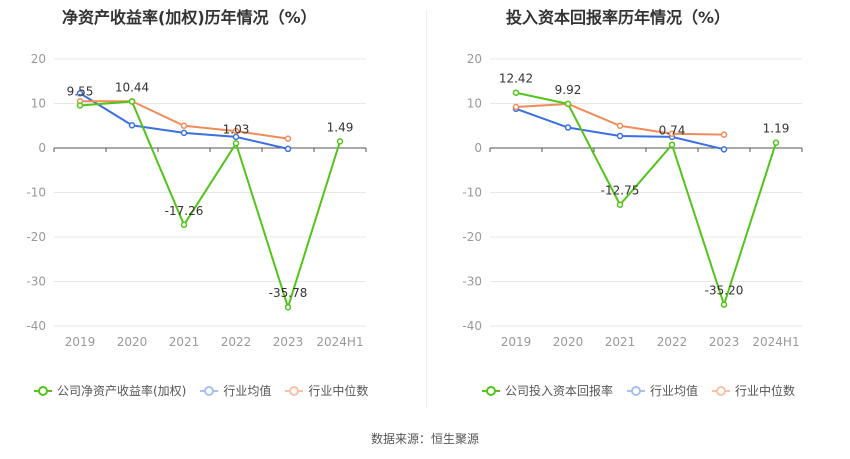 The width and height of the screenshot is (850, 459). Describe the element at coordinates (620, 191) in the screenshot. I see `data-label: -12.75` at that location.